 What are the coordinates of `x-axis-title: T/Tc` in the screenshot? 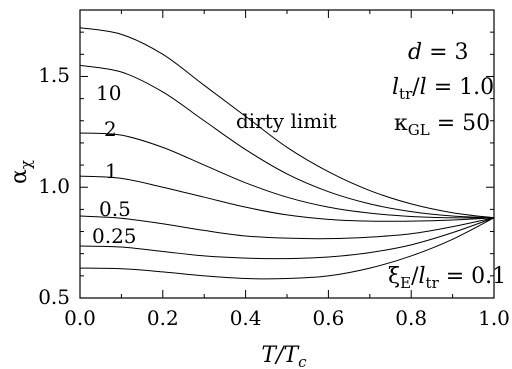 It's located at (284, 356).